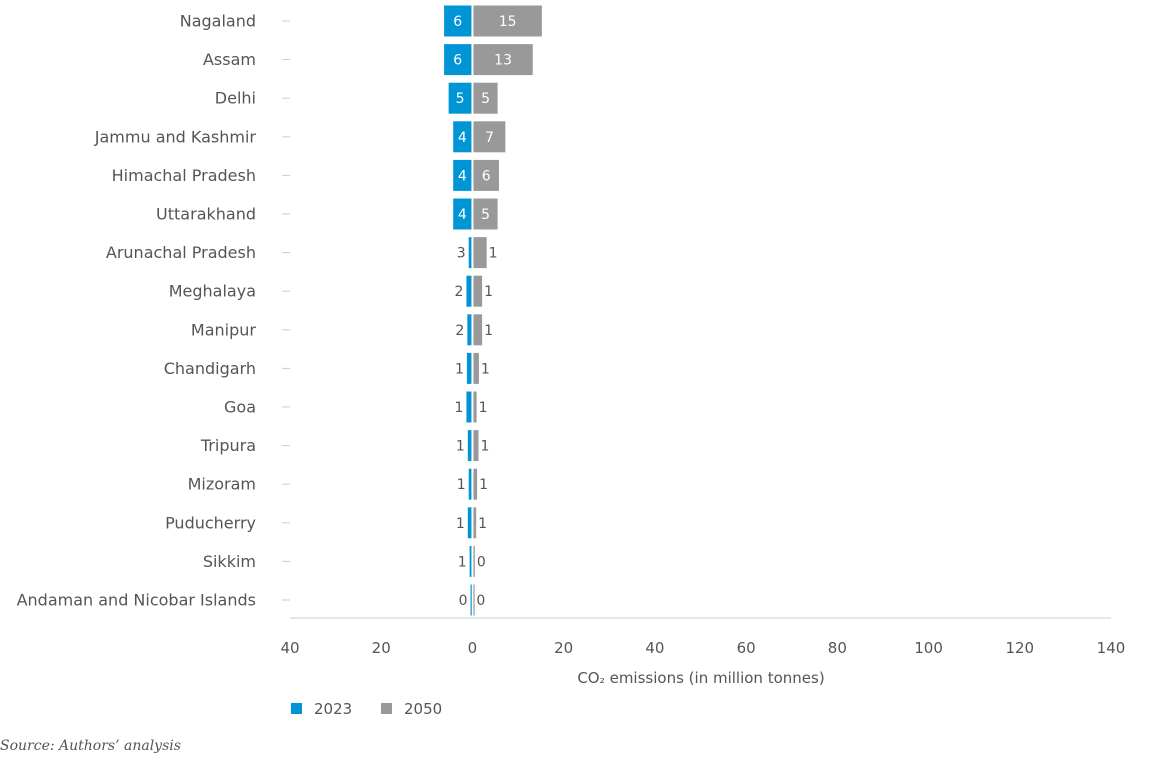 The image size is (1167, 776). I want to click on legend-label-2023: 2023, so click(333, 709).